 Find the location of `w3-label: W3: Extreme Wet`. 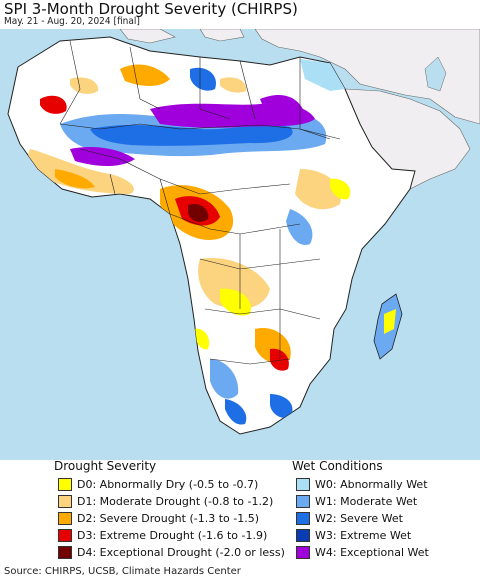

w3-label: W3: Extreme Wet is located at coordinates (363, 535).